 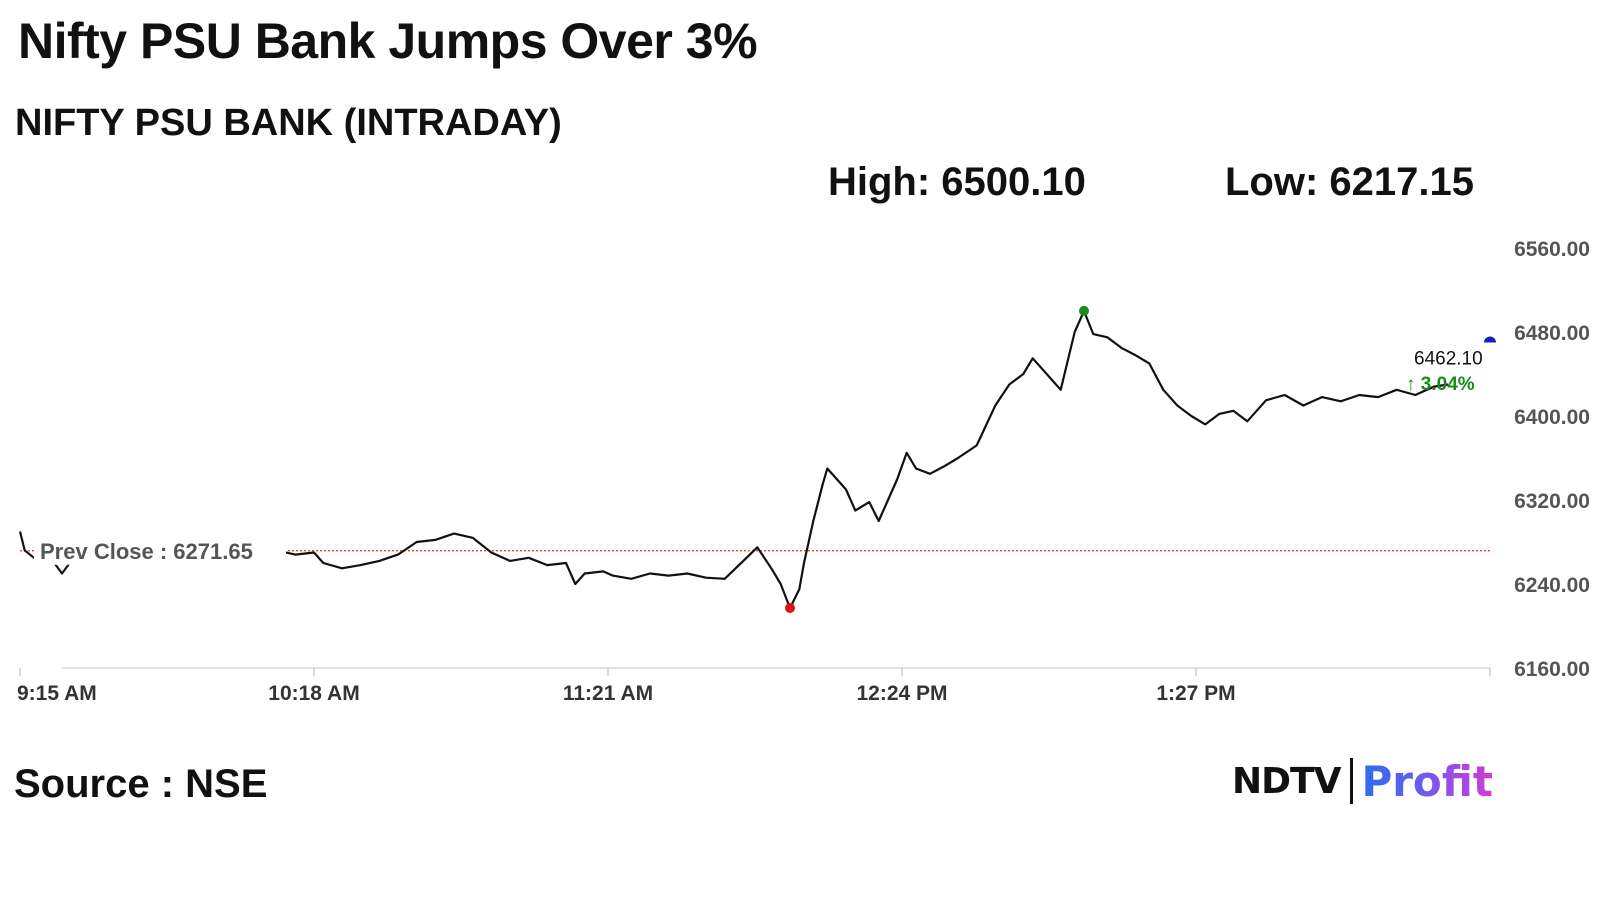 I want to click on source-note: Source : NSE, so click(x=141, y=784).